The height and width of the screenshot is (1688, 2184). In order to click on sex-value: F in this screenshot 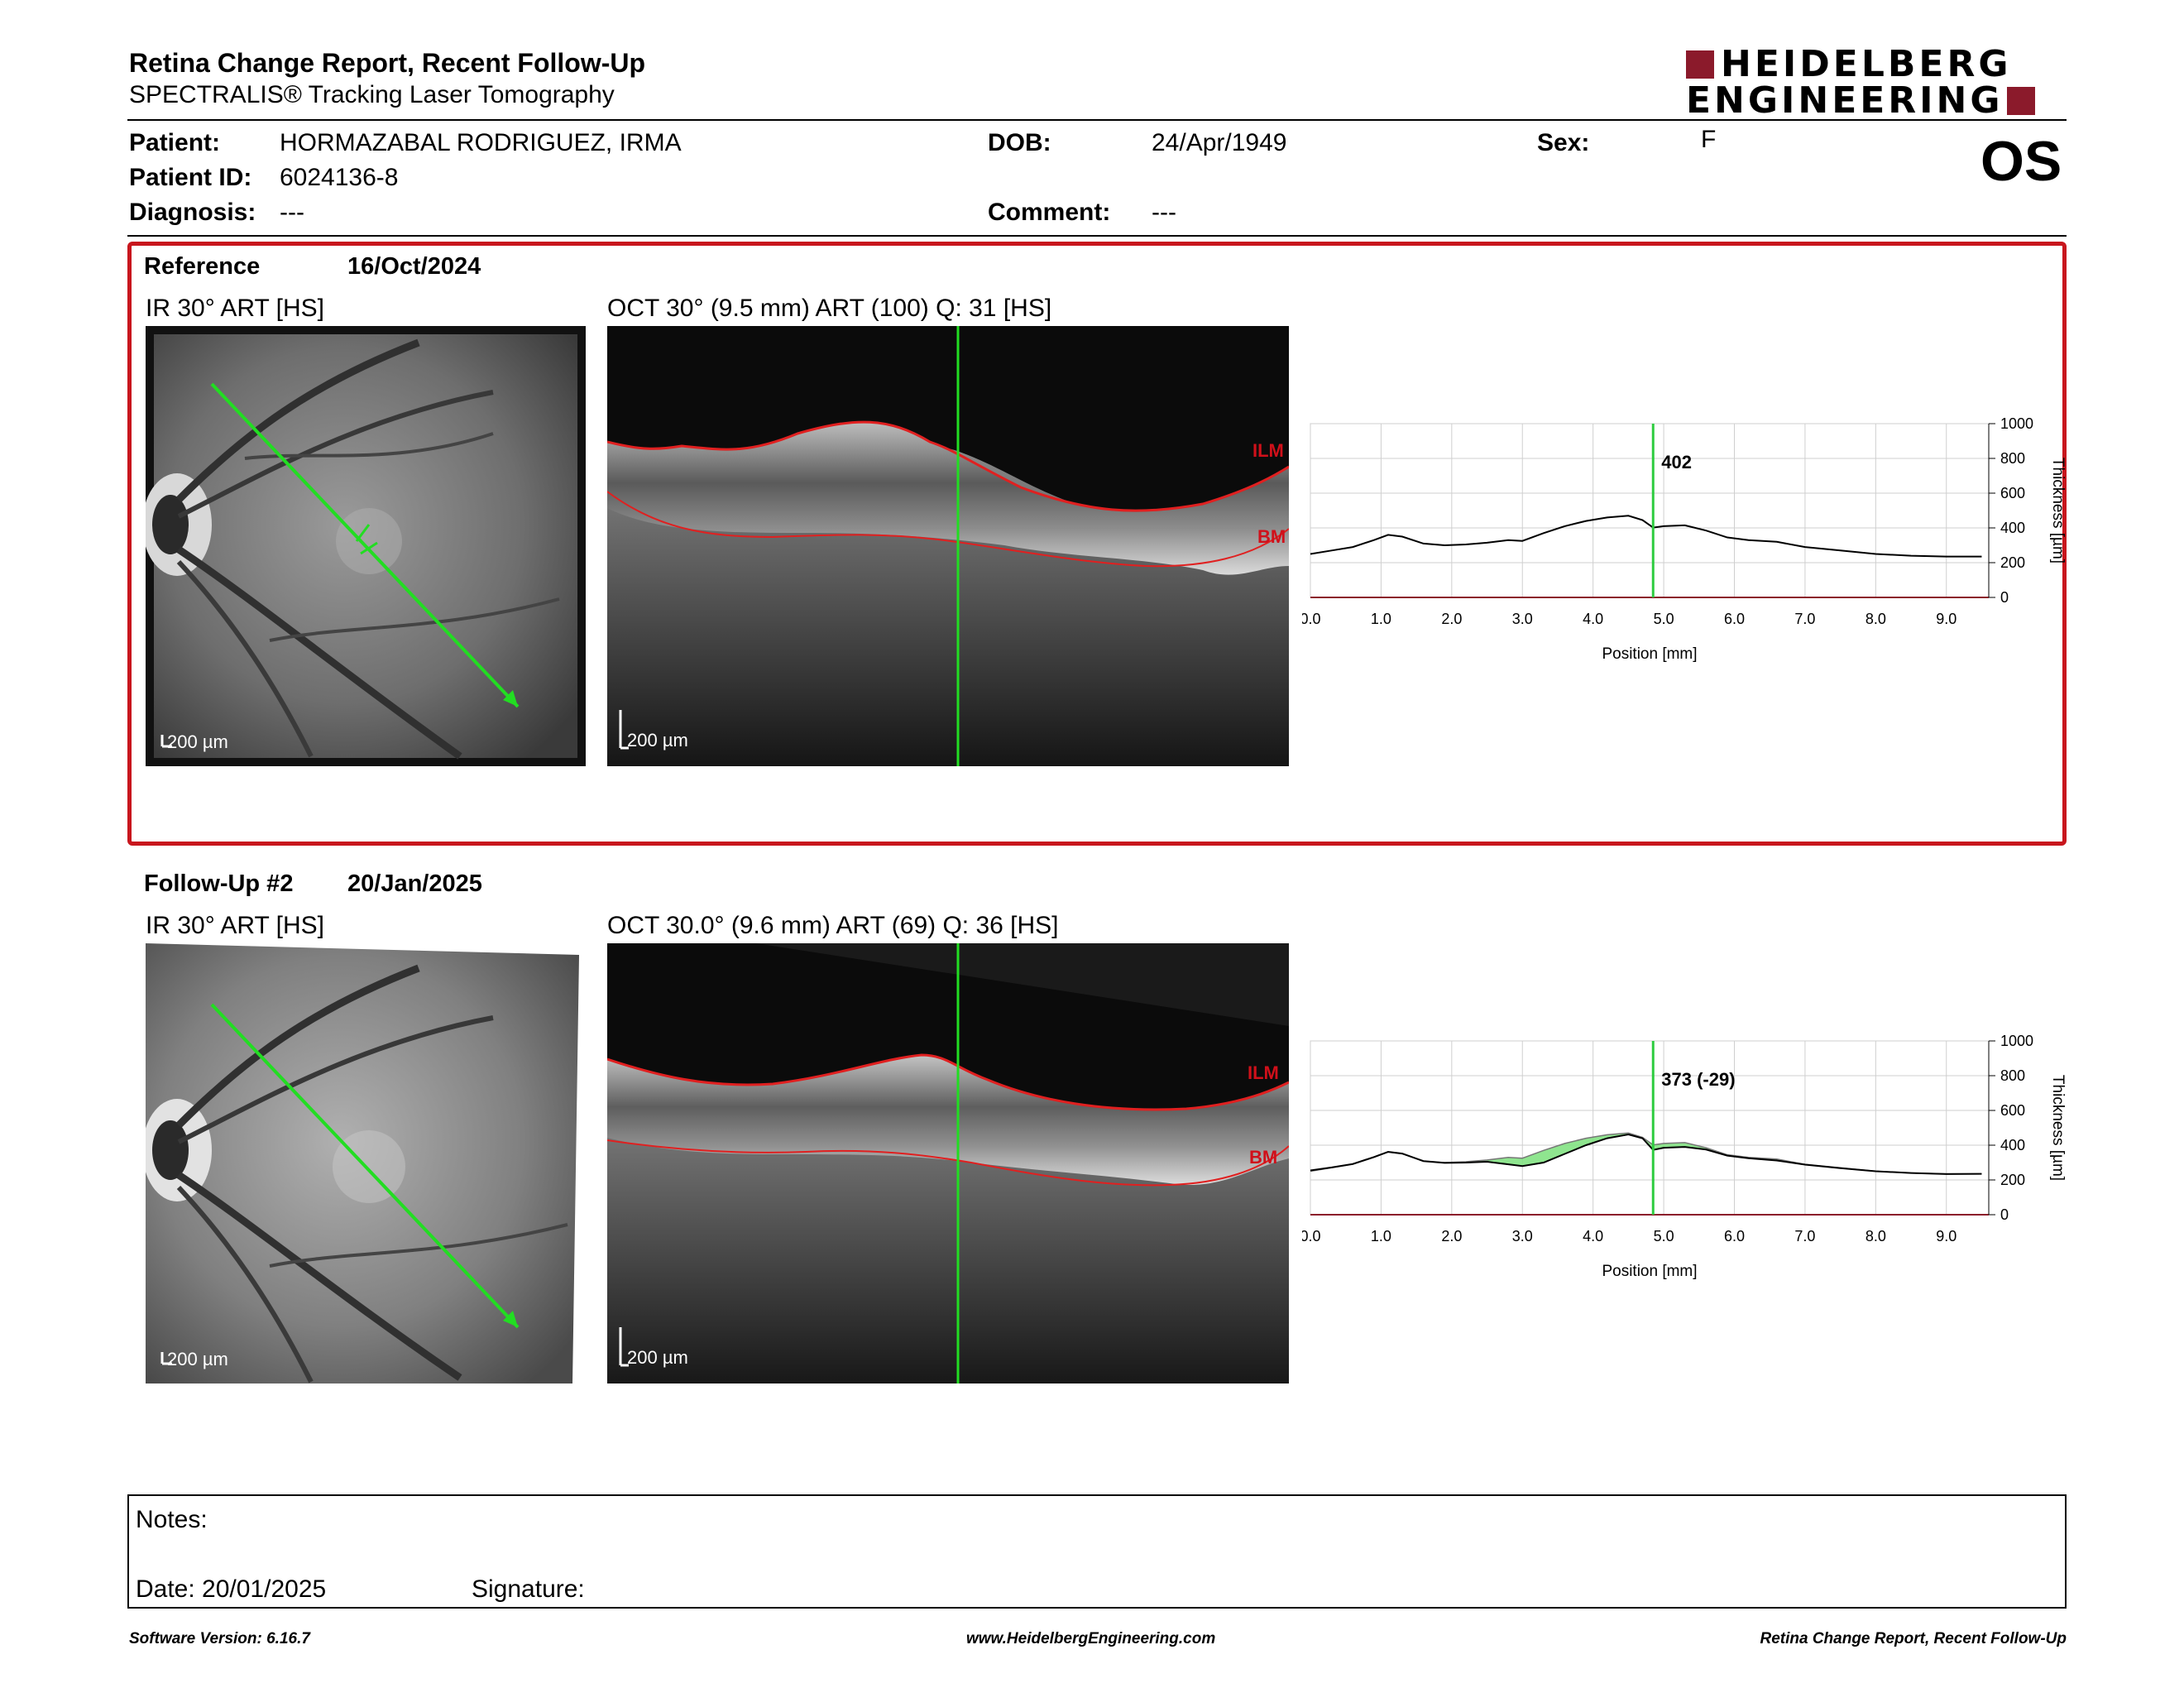, I will do `click(1709, 139)`.